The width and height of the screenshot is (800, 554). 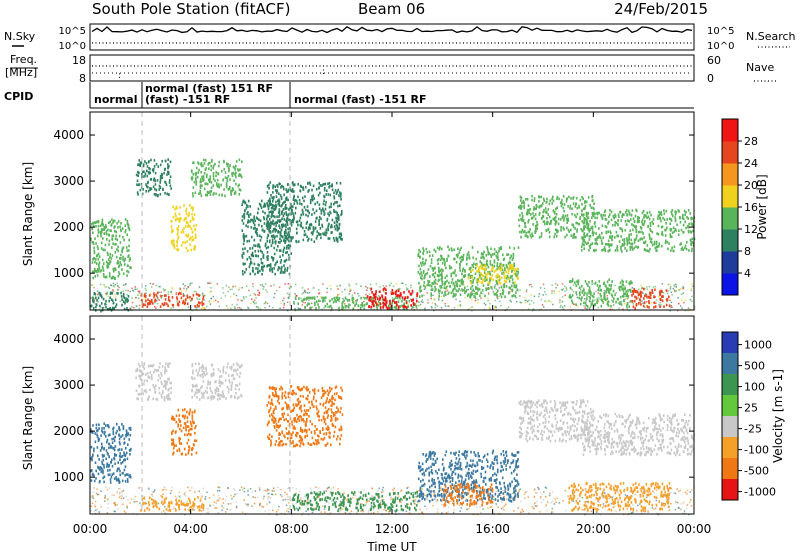 What do you see at coordinates (79, 60) in the screenshot?
I see `freq-tick-top: 18` at bounding box center [79, 60].